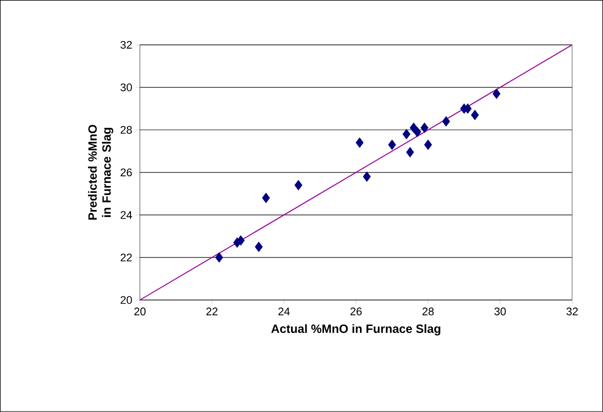 This screenshot has height=412, width=603. I want to click on y-tick-label: 32, so click(126, 45).